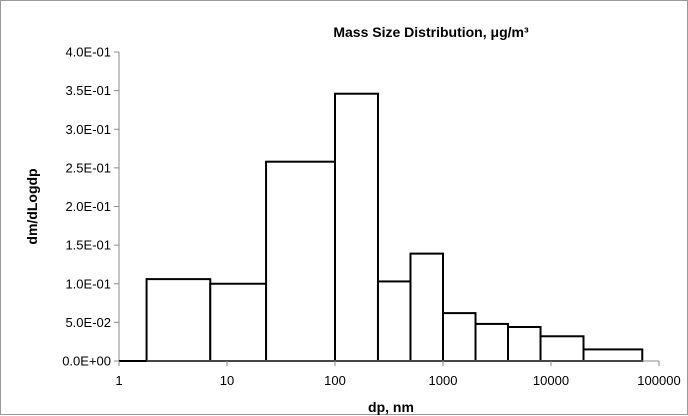 This screenshot has height=416, width=688. I want to click on x-axis-title: dp, nm, so click(391, 407).